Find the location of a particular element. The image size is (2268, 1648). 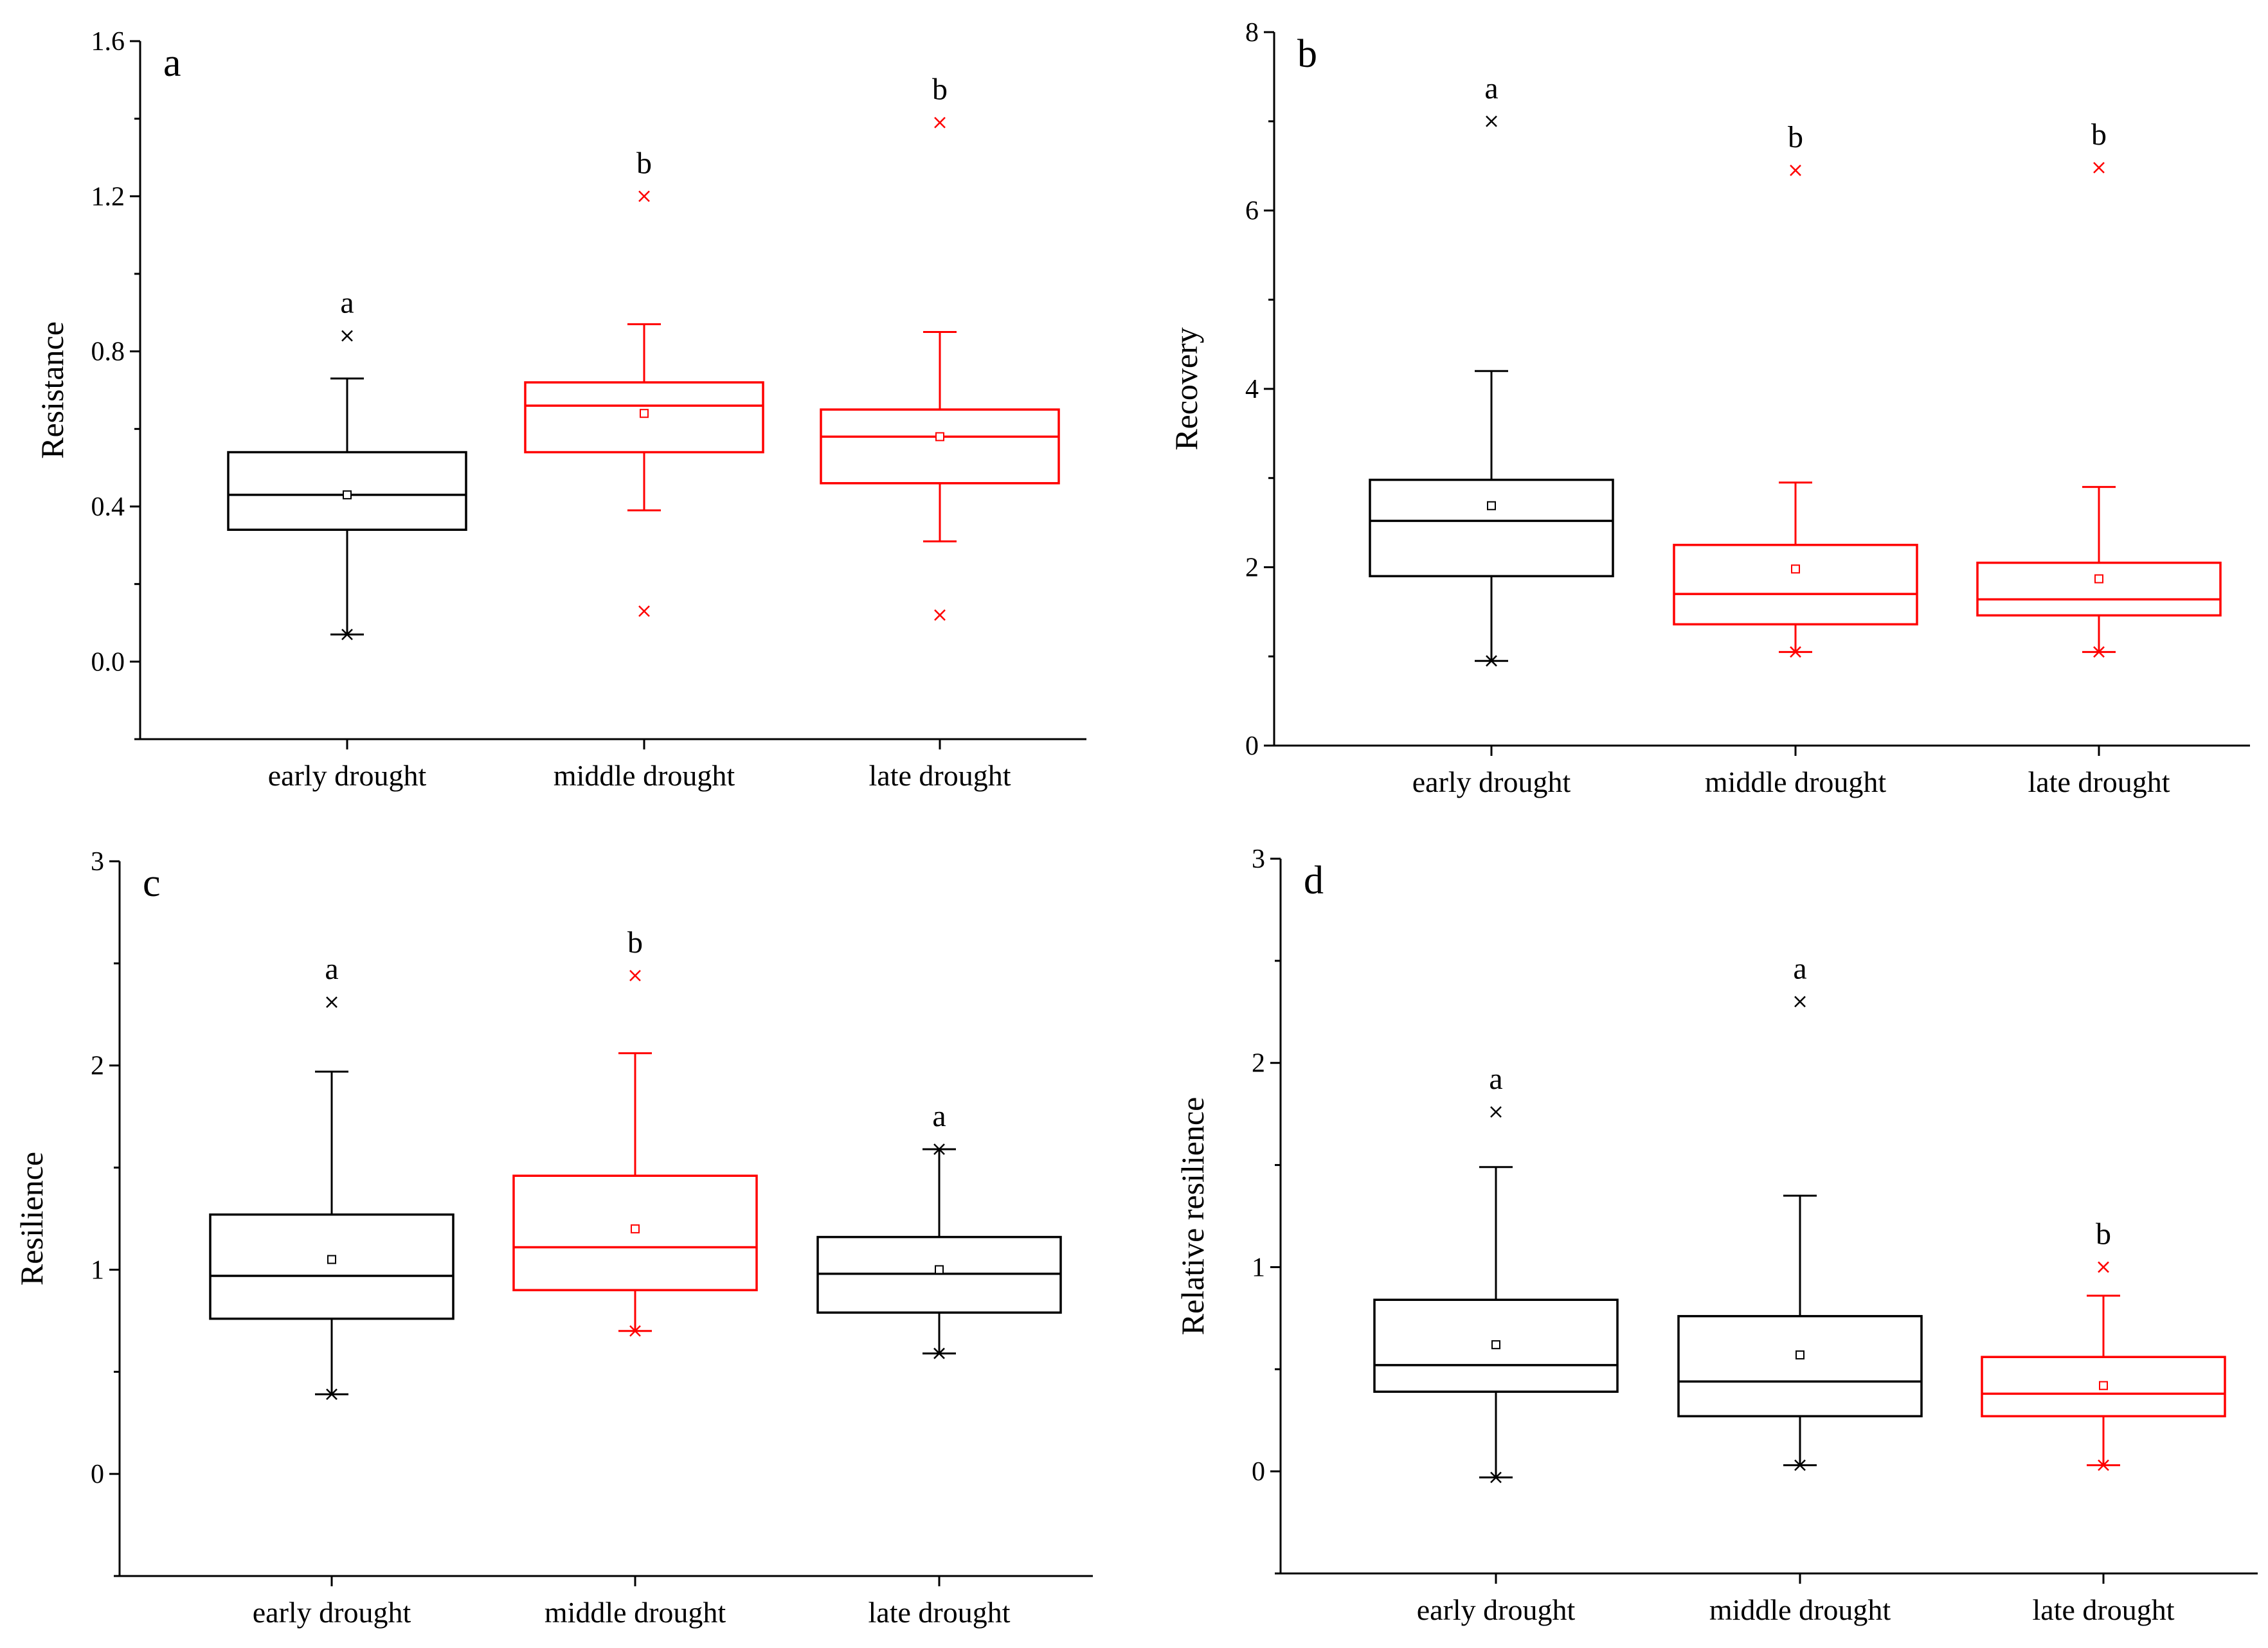

box-plot-middle-drought: a is located at coordinates (1800, 1211).